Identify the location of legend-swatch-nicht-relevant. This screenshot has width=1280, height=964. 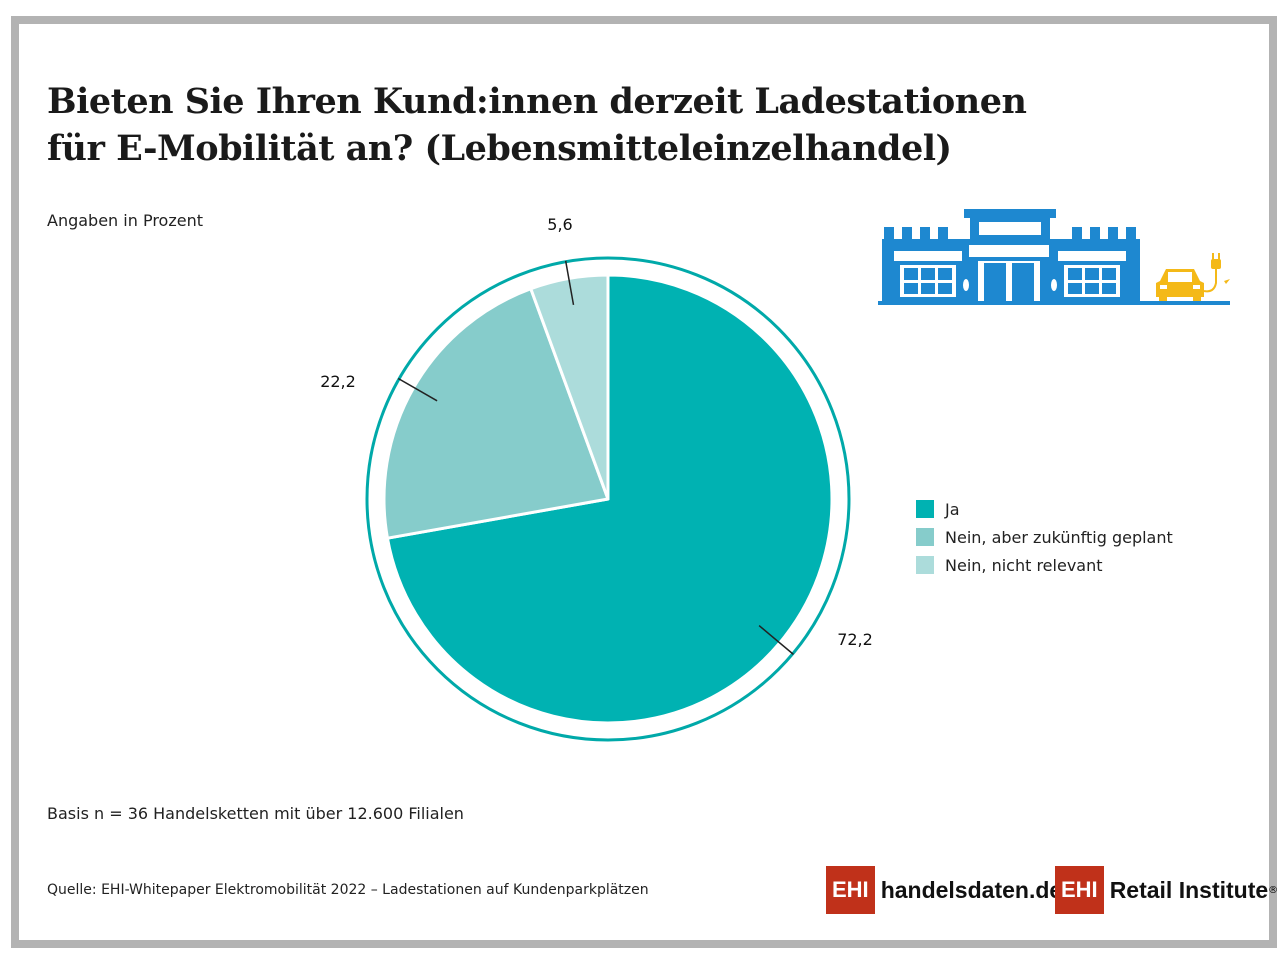
(925, 565).